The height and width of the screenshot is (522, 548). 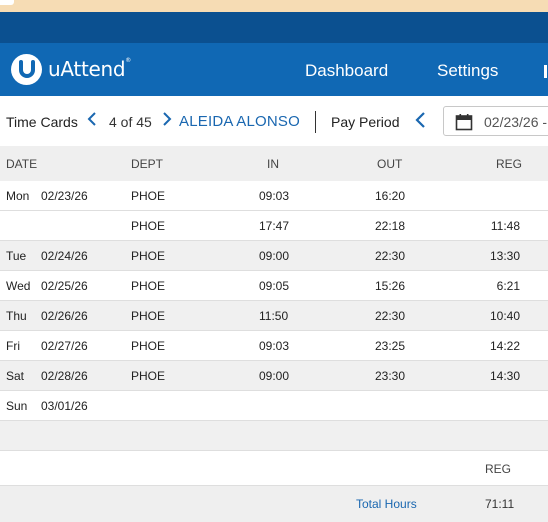 I want to click on employee-name: ALEIDA ALONSO, so click(x=239, y=121).